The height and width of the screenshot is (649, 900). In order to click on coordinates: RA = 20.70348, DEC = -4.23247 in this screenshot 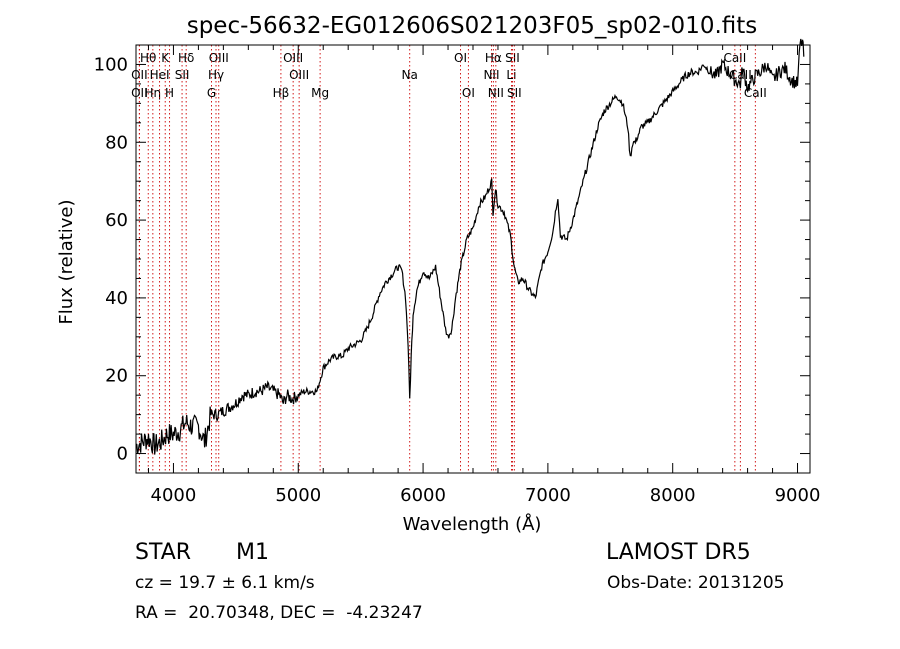, I will do `click(279, 613)`.